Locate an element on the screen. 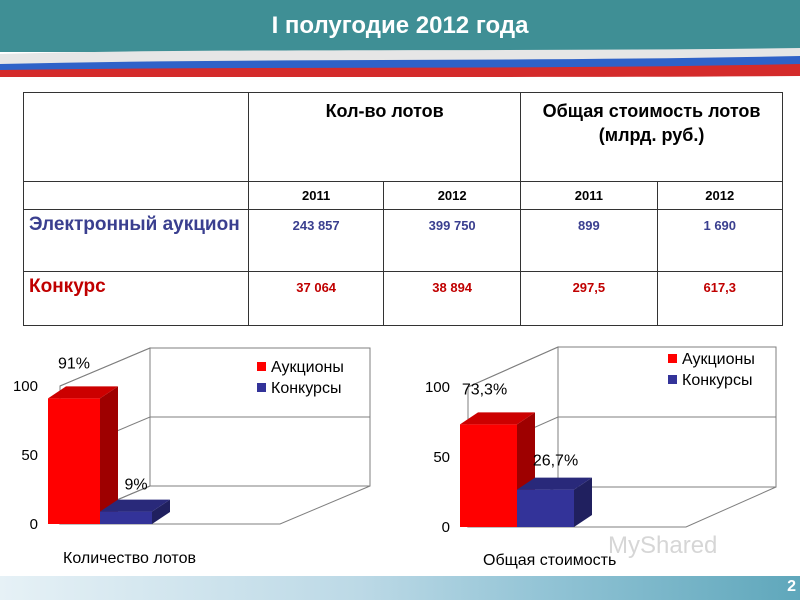 Image resolution: width=800 pixels, height=600 pixels. header-lots-count: Кол-во лотов is located at coordinates (385, 137).